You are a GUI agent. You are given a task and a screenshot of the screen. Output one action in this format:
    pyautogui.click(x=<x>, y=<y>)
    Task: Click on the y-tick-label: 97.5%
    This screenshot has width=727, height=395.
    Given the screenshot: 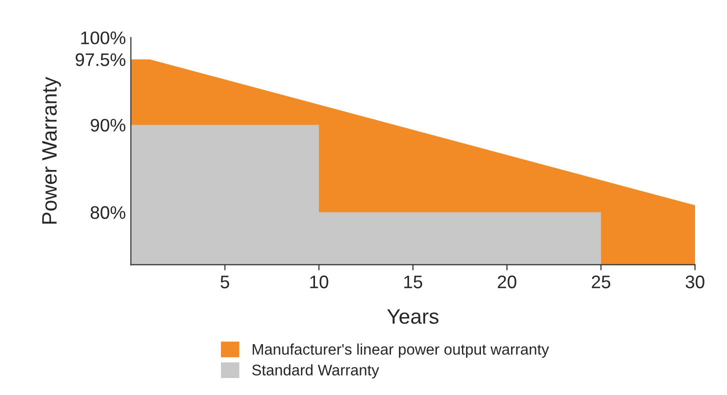 What is the action you would take?
    pyautogui.click(x=101, y=59)
    